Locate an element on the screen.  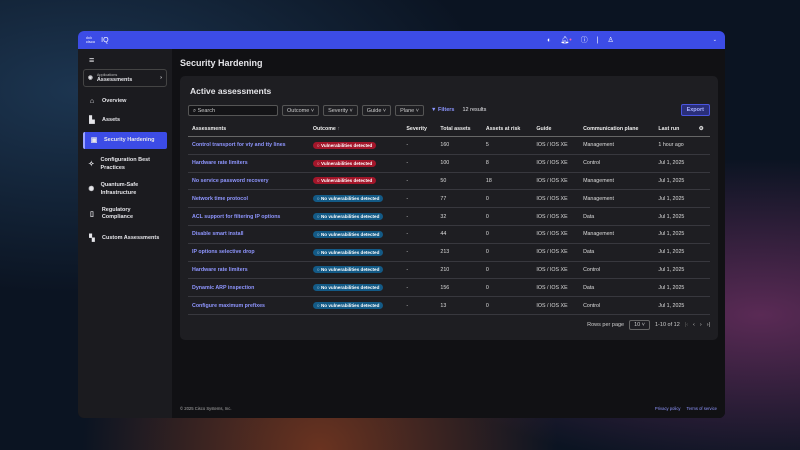
column-label: Total assets is located at coordinates (455, 129).